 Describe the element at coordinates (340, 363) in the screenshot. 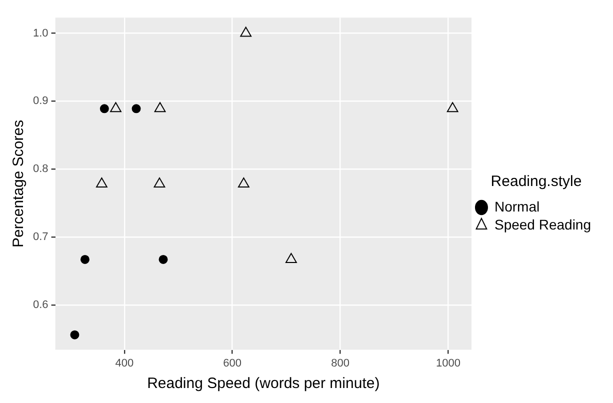

I see `x-tick-label: 800` at that location.